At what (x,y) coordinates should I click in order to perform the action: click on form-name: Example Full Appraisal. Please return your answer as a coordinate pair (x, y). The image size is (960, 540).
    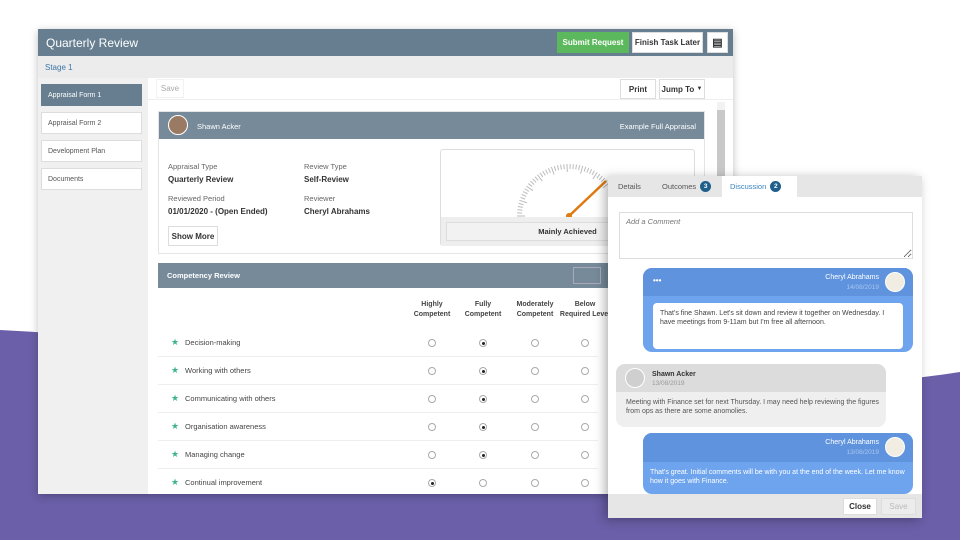
    Looking at the image, I should click on (657, 126).